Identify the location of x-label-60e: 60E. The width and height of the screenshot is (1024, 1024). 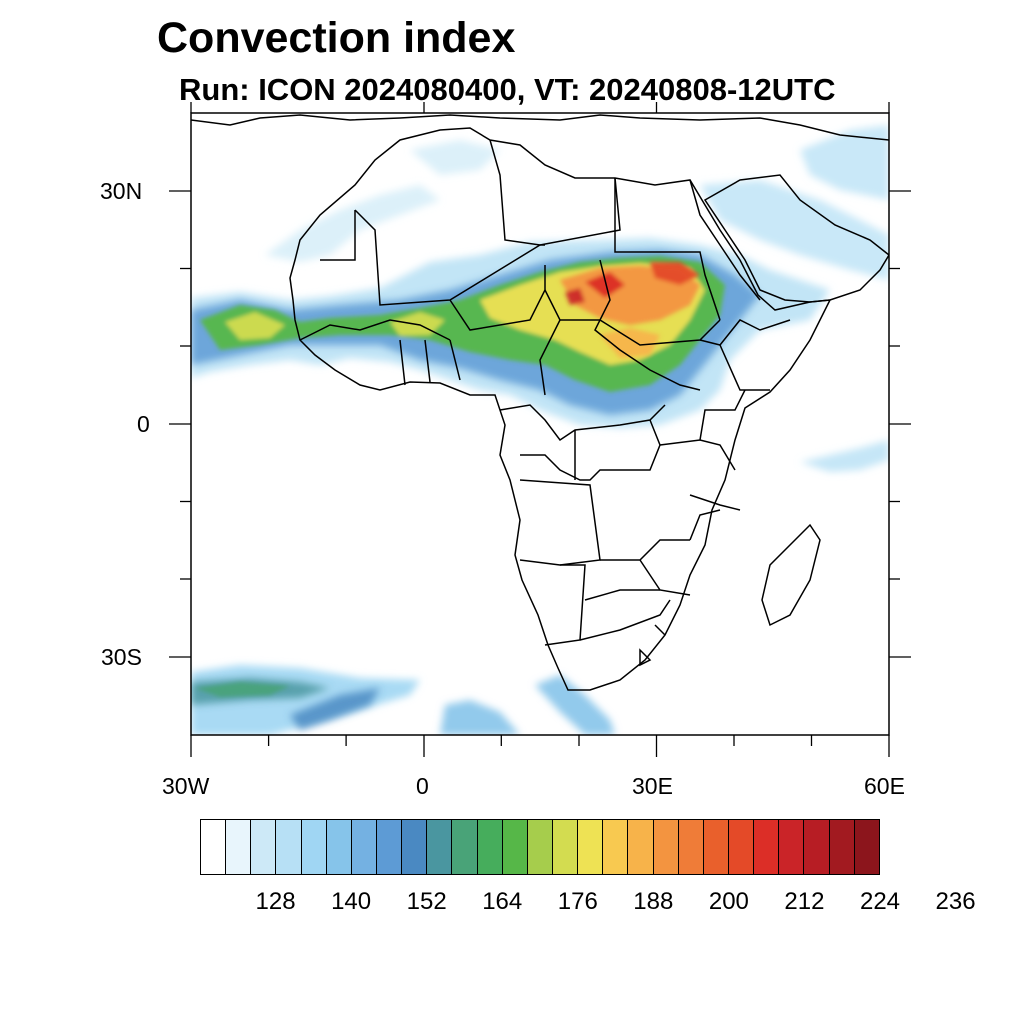
(884, 786).